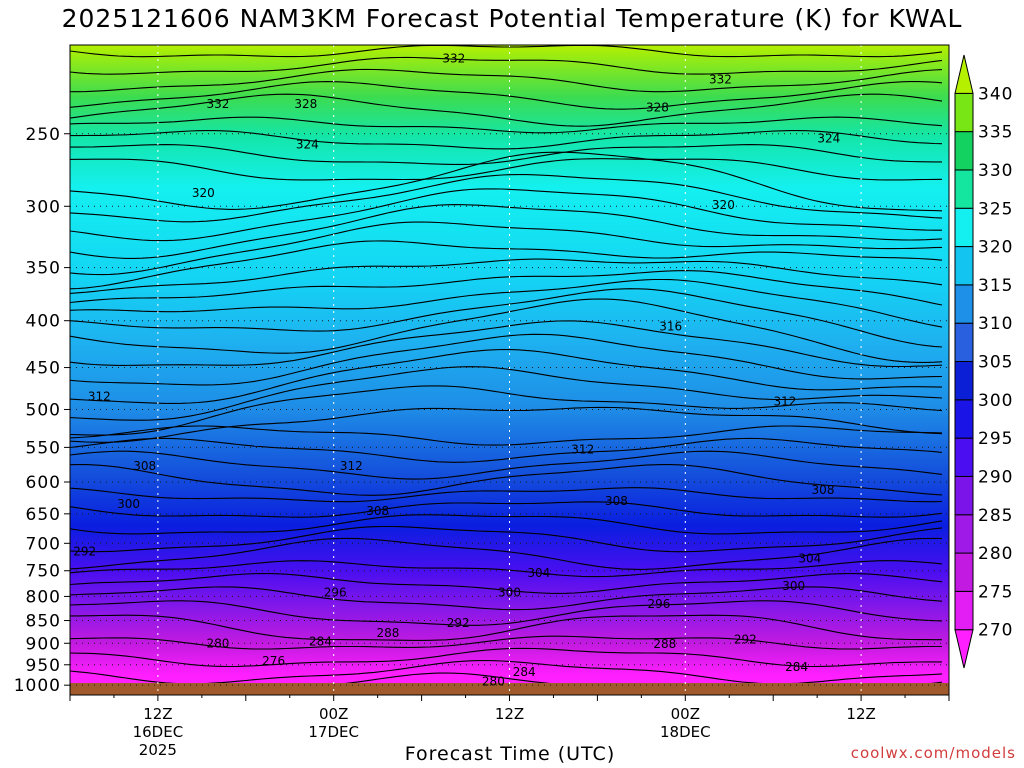  What do you see at coordinates (273, 661) in the screenshot?
I see `contour-label: 276` at bounding box center [273, 661].